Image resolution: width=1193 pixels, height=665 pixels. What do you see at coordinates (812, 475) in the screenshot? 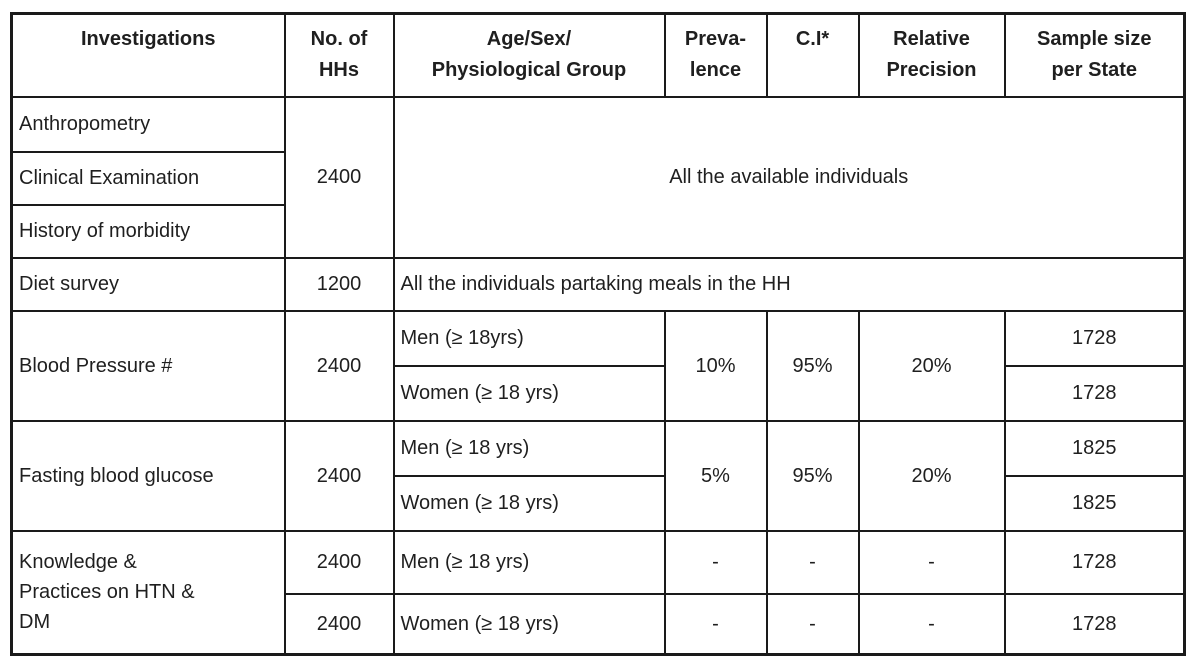
I see `cell-fbg-ci: 95%` at bounding box center [812, 475].